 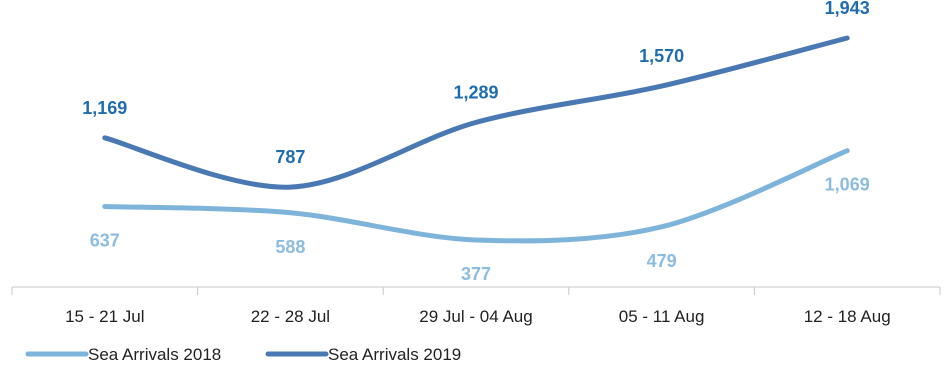 What do you see at coordinates (847, 9) in the screenshot?
I see `series-1-data-label: 1,943` at bounding box center [847, 9].